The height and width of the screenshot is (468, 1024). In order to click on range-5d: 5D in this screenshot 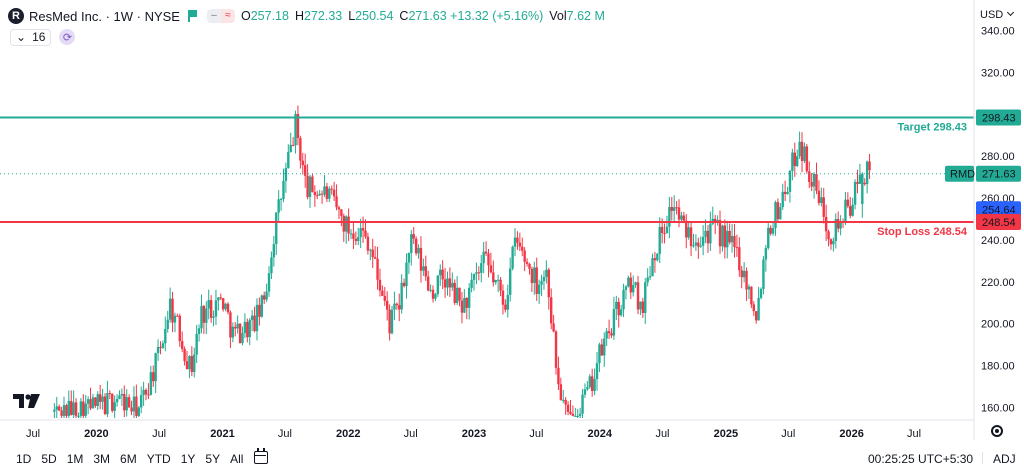, I will do `click(49, 459)`.